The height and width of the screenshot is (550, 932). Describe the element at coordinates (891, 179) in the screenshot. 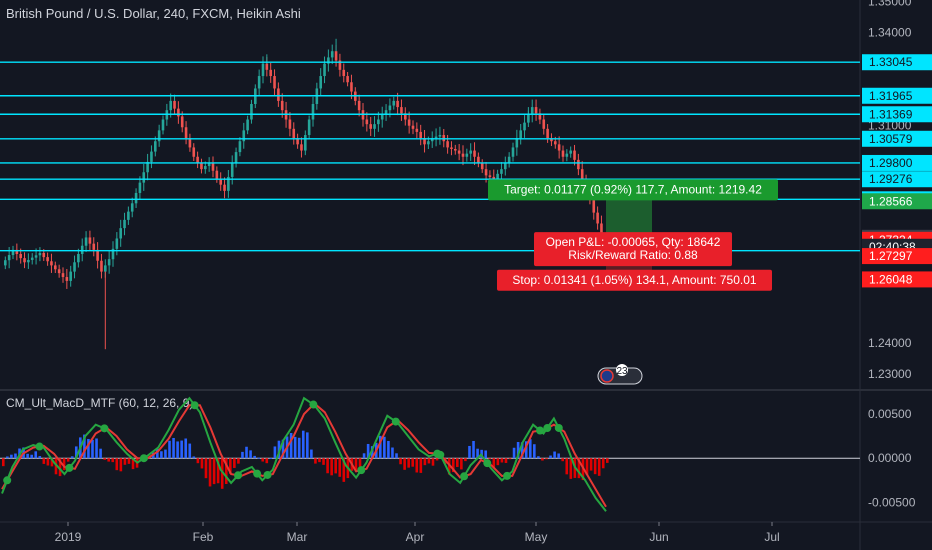

I see `price-tag-text: 1.29276` at that location.